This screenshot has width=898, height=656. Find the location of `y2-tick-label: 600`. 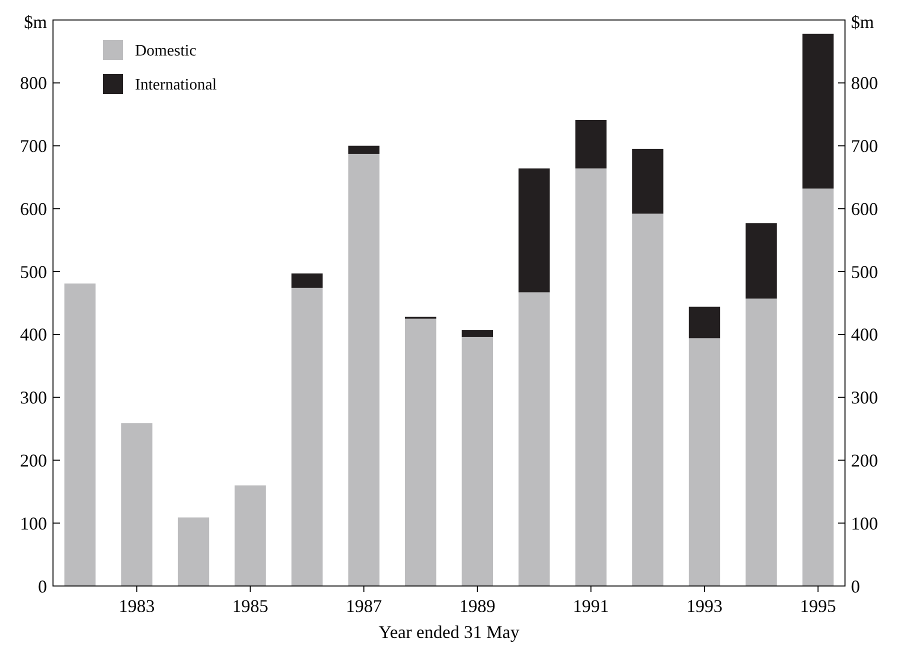

y2-tick-label: 600 is located at coordinates (864, 208).